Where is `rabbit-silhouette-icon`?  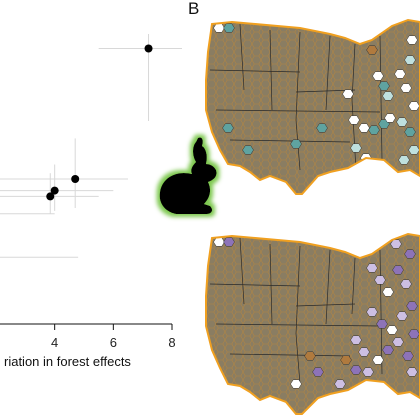
rabbit-silhouette-icon is located at coordinates (188, 175).